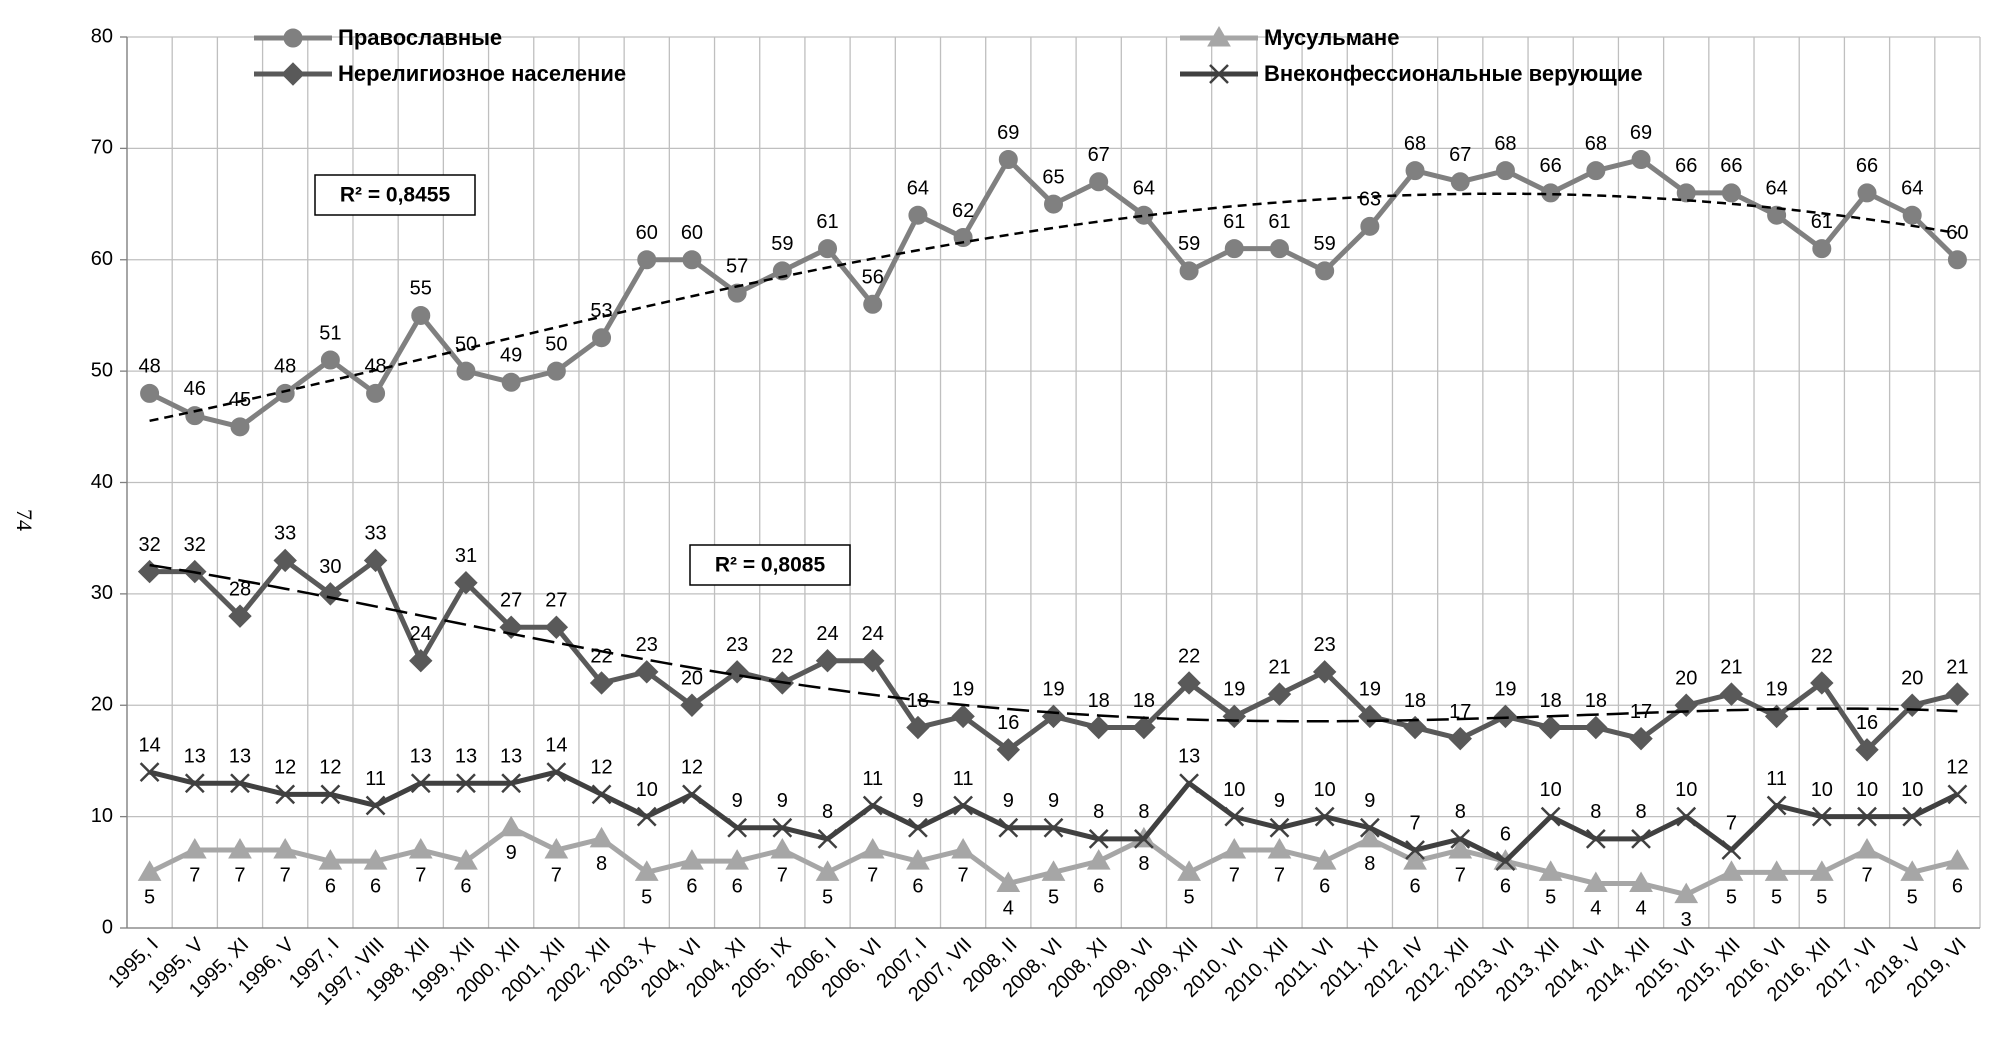 The height and width of the screenshot is (1054, 1990). Describe the element at coordinates (466, 344) in the screenshot. I see `data-label: 50` at that location.